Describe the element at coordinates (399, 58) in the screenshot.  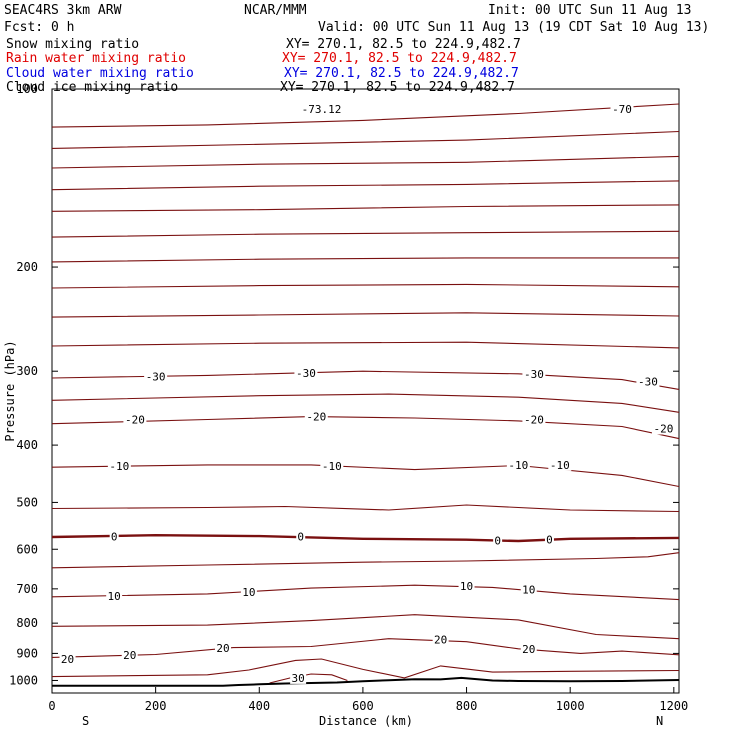
I see `field-xy-rain: XY= 270.1, 82.5 to 224.9,482.7` at that location.